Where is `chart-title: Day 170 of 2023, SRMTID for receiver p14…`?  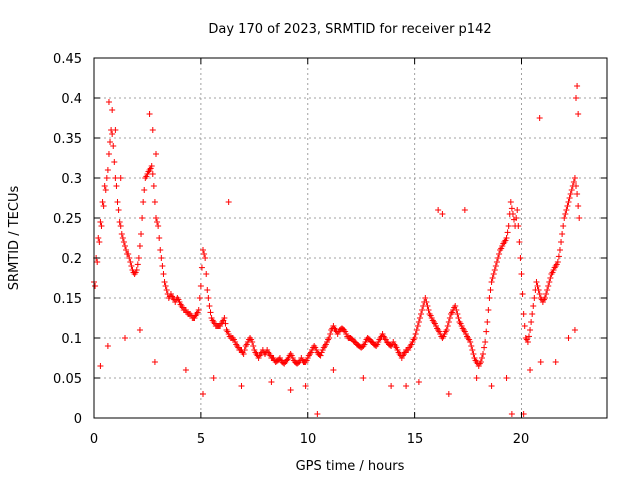
chart-title: Day 170 of 2023, SRMTID for receiver p14… is located at coordinates (349, 29).